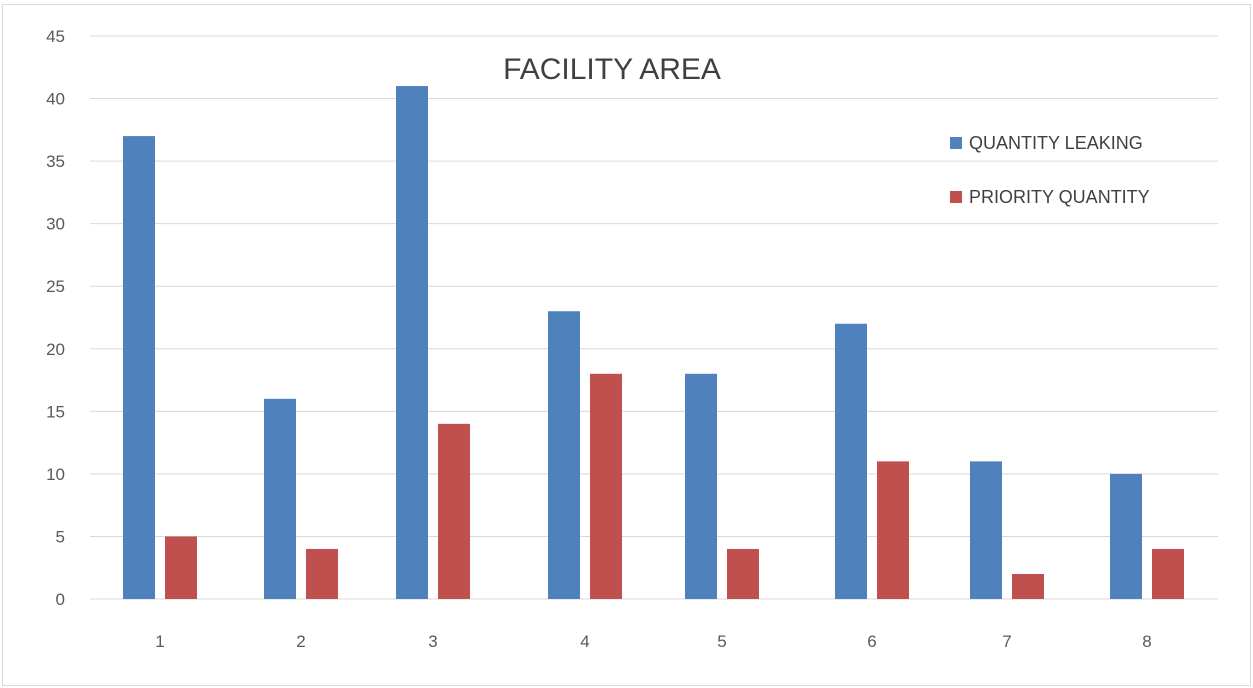 This screenshot has width=1253, height=688. What do you see at coordinates (55, 99) in the screenshot?
I see `y-tick-label: 40` at bounding box center [55, 99].